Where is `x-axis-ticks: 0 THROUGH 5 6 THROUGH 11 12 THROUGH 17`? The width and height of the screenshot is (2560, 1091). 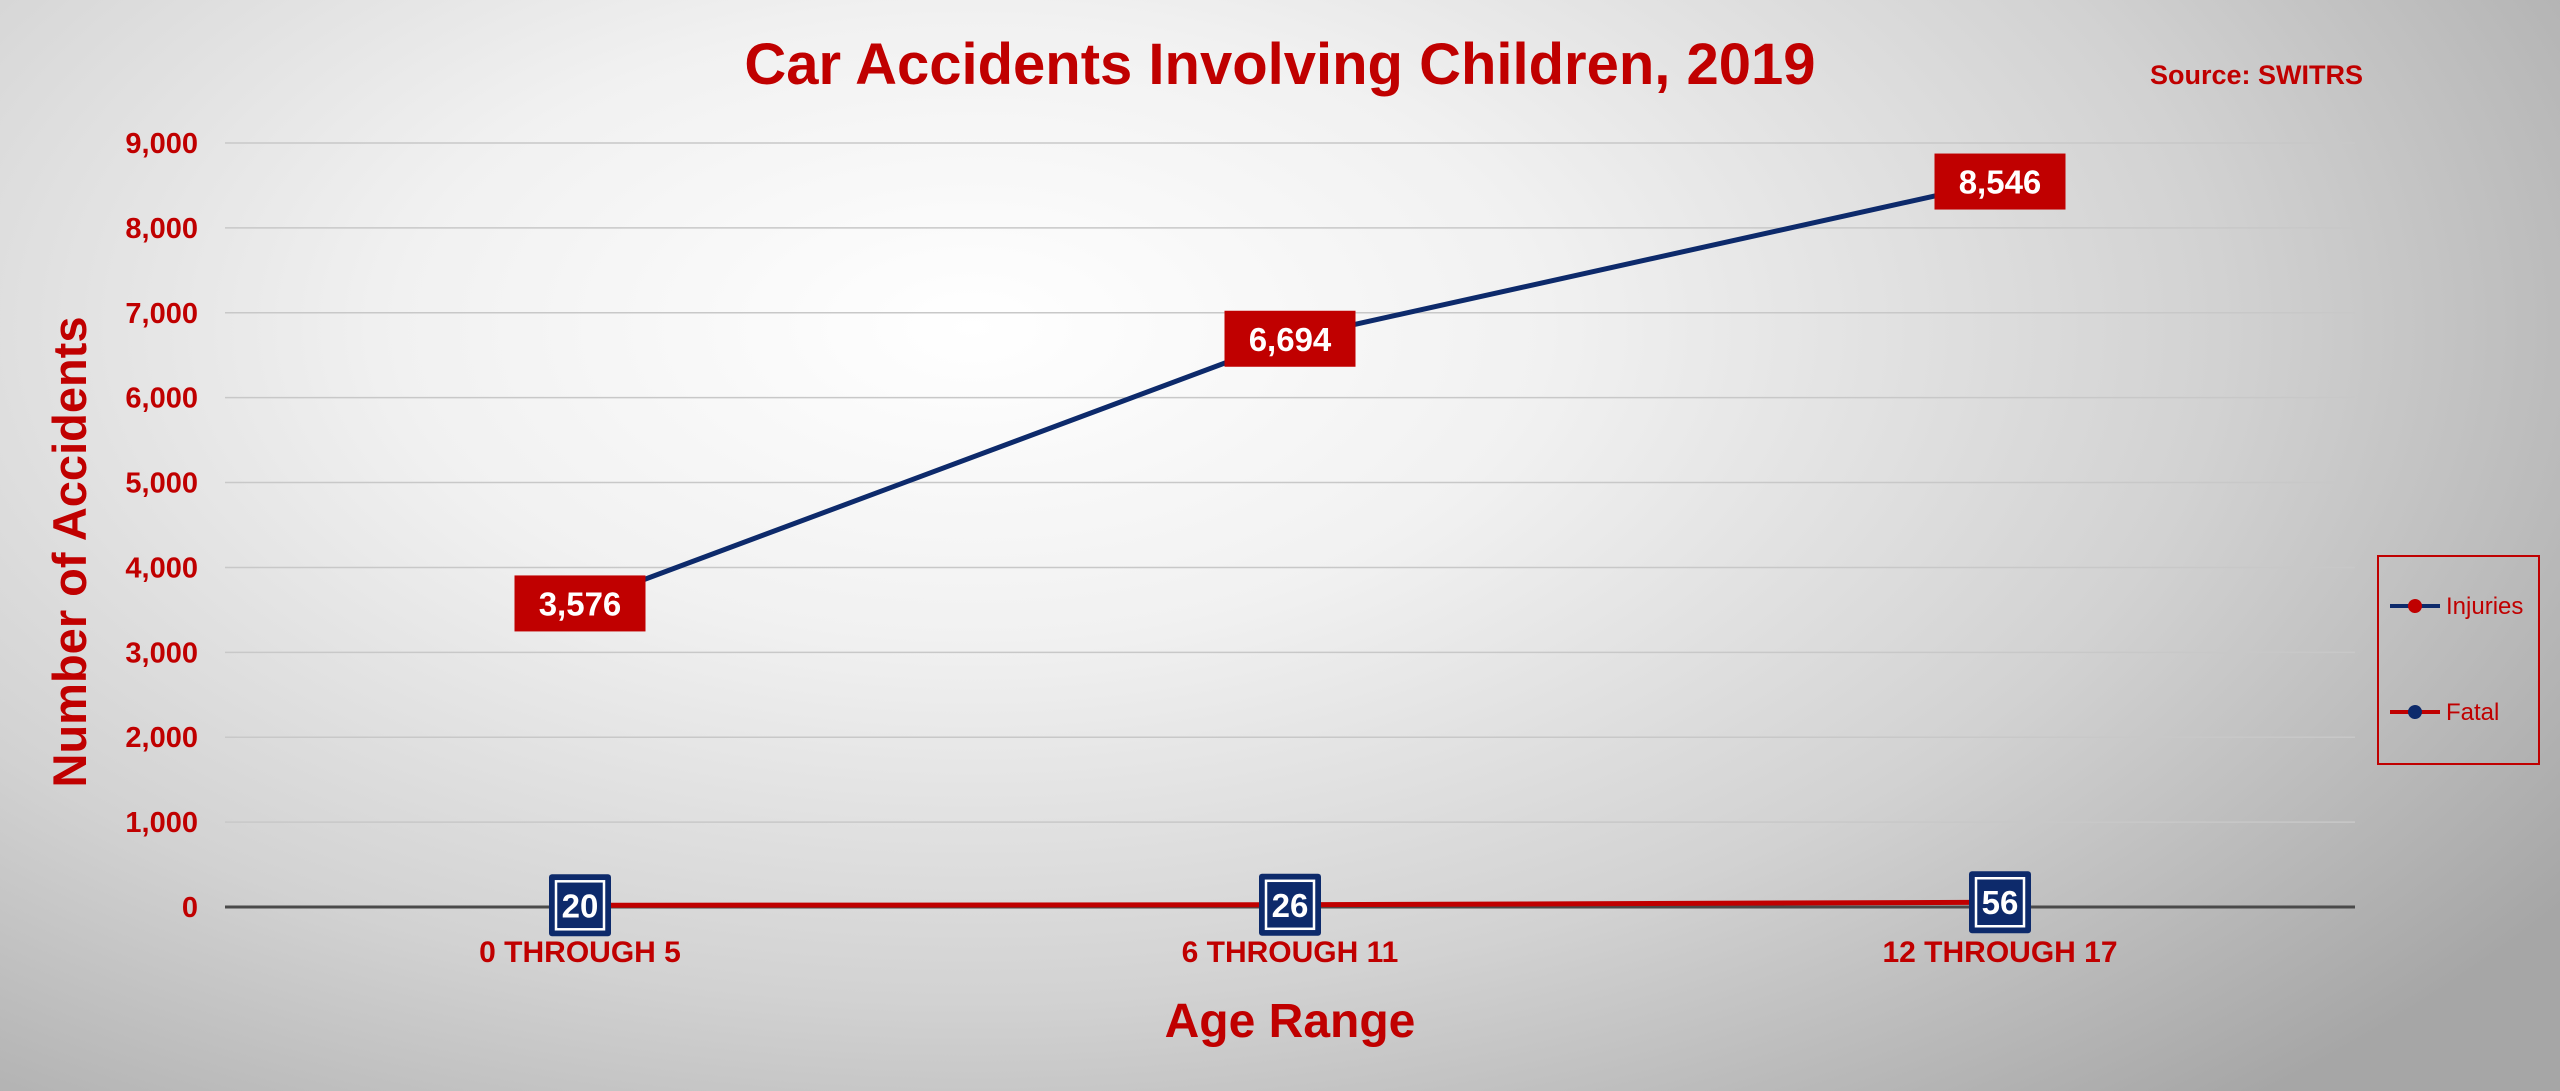
x-axis-ticks: 0 THROUGH 5 6 THROUGH 11 12 THROUGH 17 is located at coordinates (1298, 952).